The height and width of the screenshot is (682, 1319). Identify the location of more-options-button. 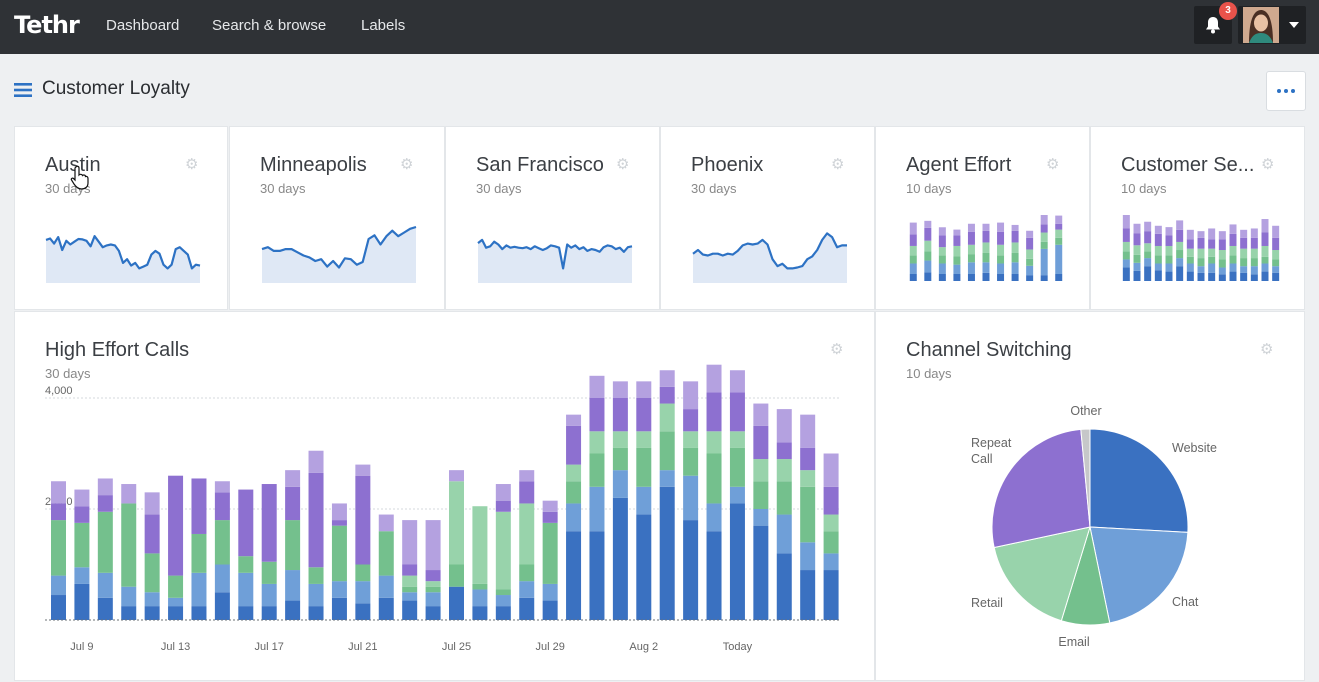
(1286, 91).